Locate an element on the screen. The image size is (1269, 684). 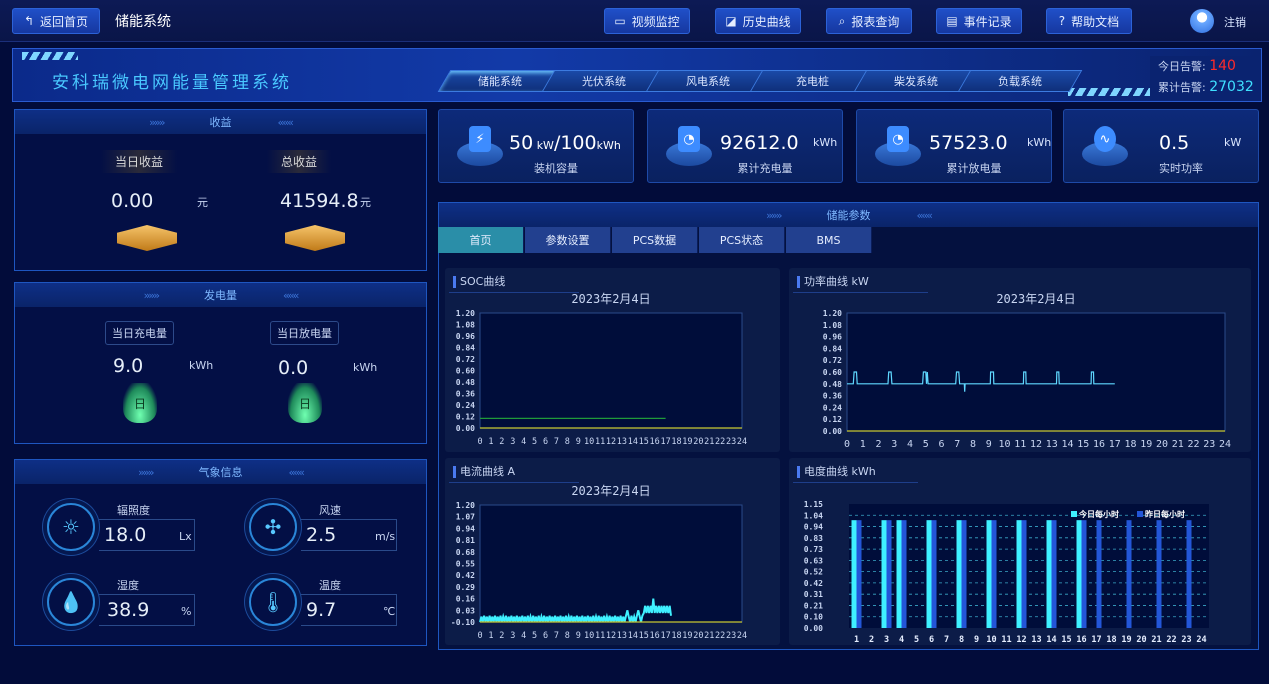
nav-help-button: ? 帮助文档 is located at coordinates (1089, 21).